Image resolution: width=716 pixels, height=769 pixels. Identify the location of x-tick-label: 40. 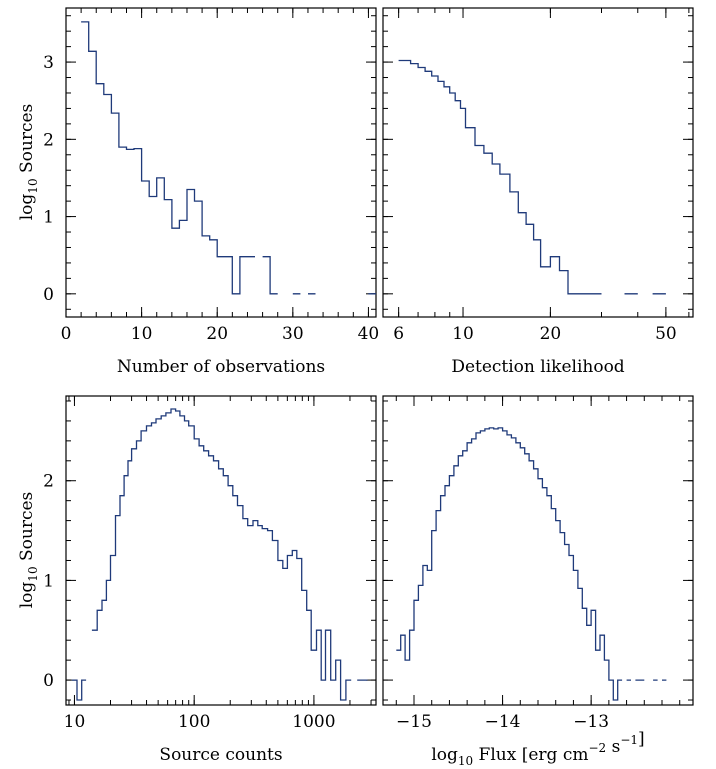
(369, 334).